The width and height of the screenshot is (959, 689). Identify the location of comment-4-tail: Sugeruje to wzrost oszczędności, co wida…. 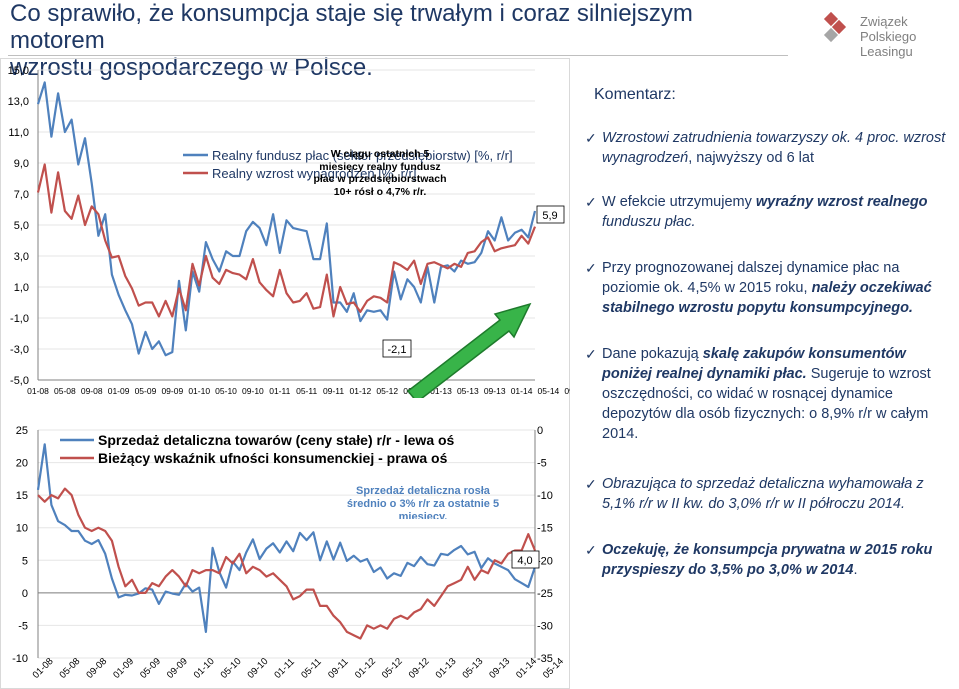
(766, 404).